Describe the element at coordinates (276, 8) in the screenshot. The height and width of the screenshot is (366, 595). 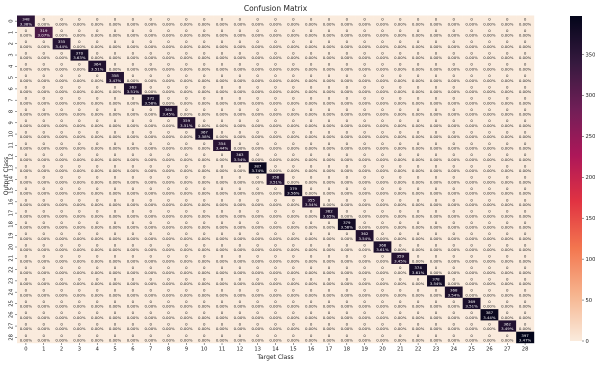
I see `chart-title: Confusion Matrix` at that location.